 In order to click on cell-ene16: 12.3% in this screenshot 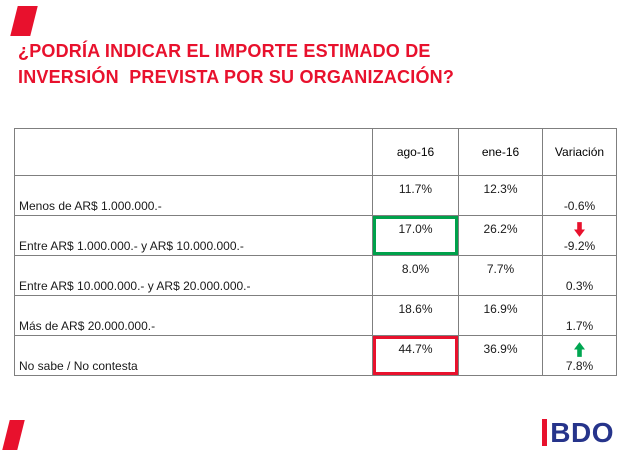, I will do `click(500, 195)`.